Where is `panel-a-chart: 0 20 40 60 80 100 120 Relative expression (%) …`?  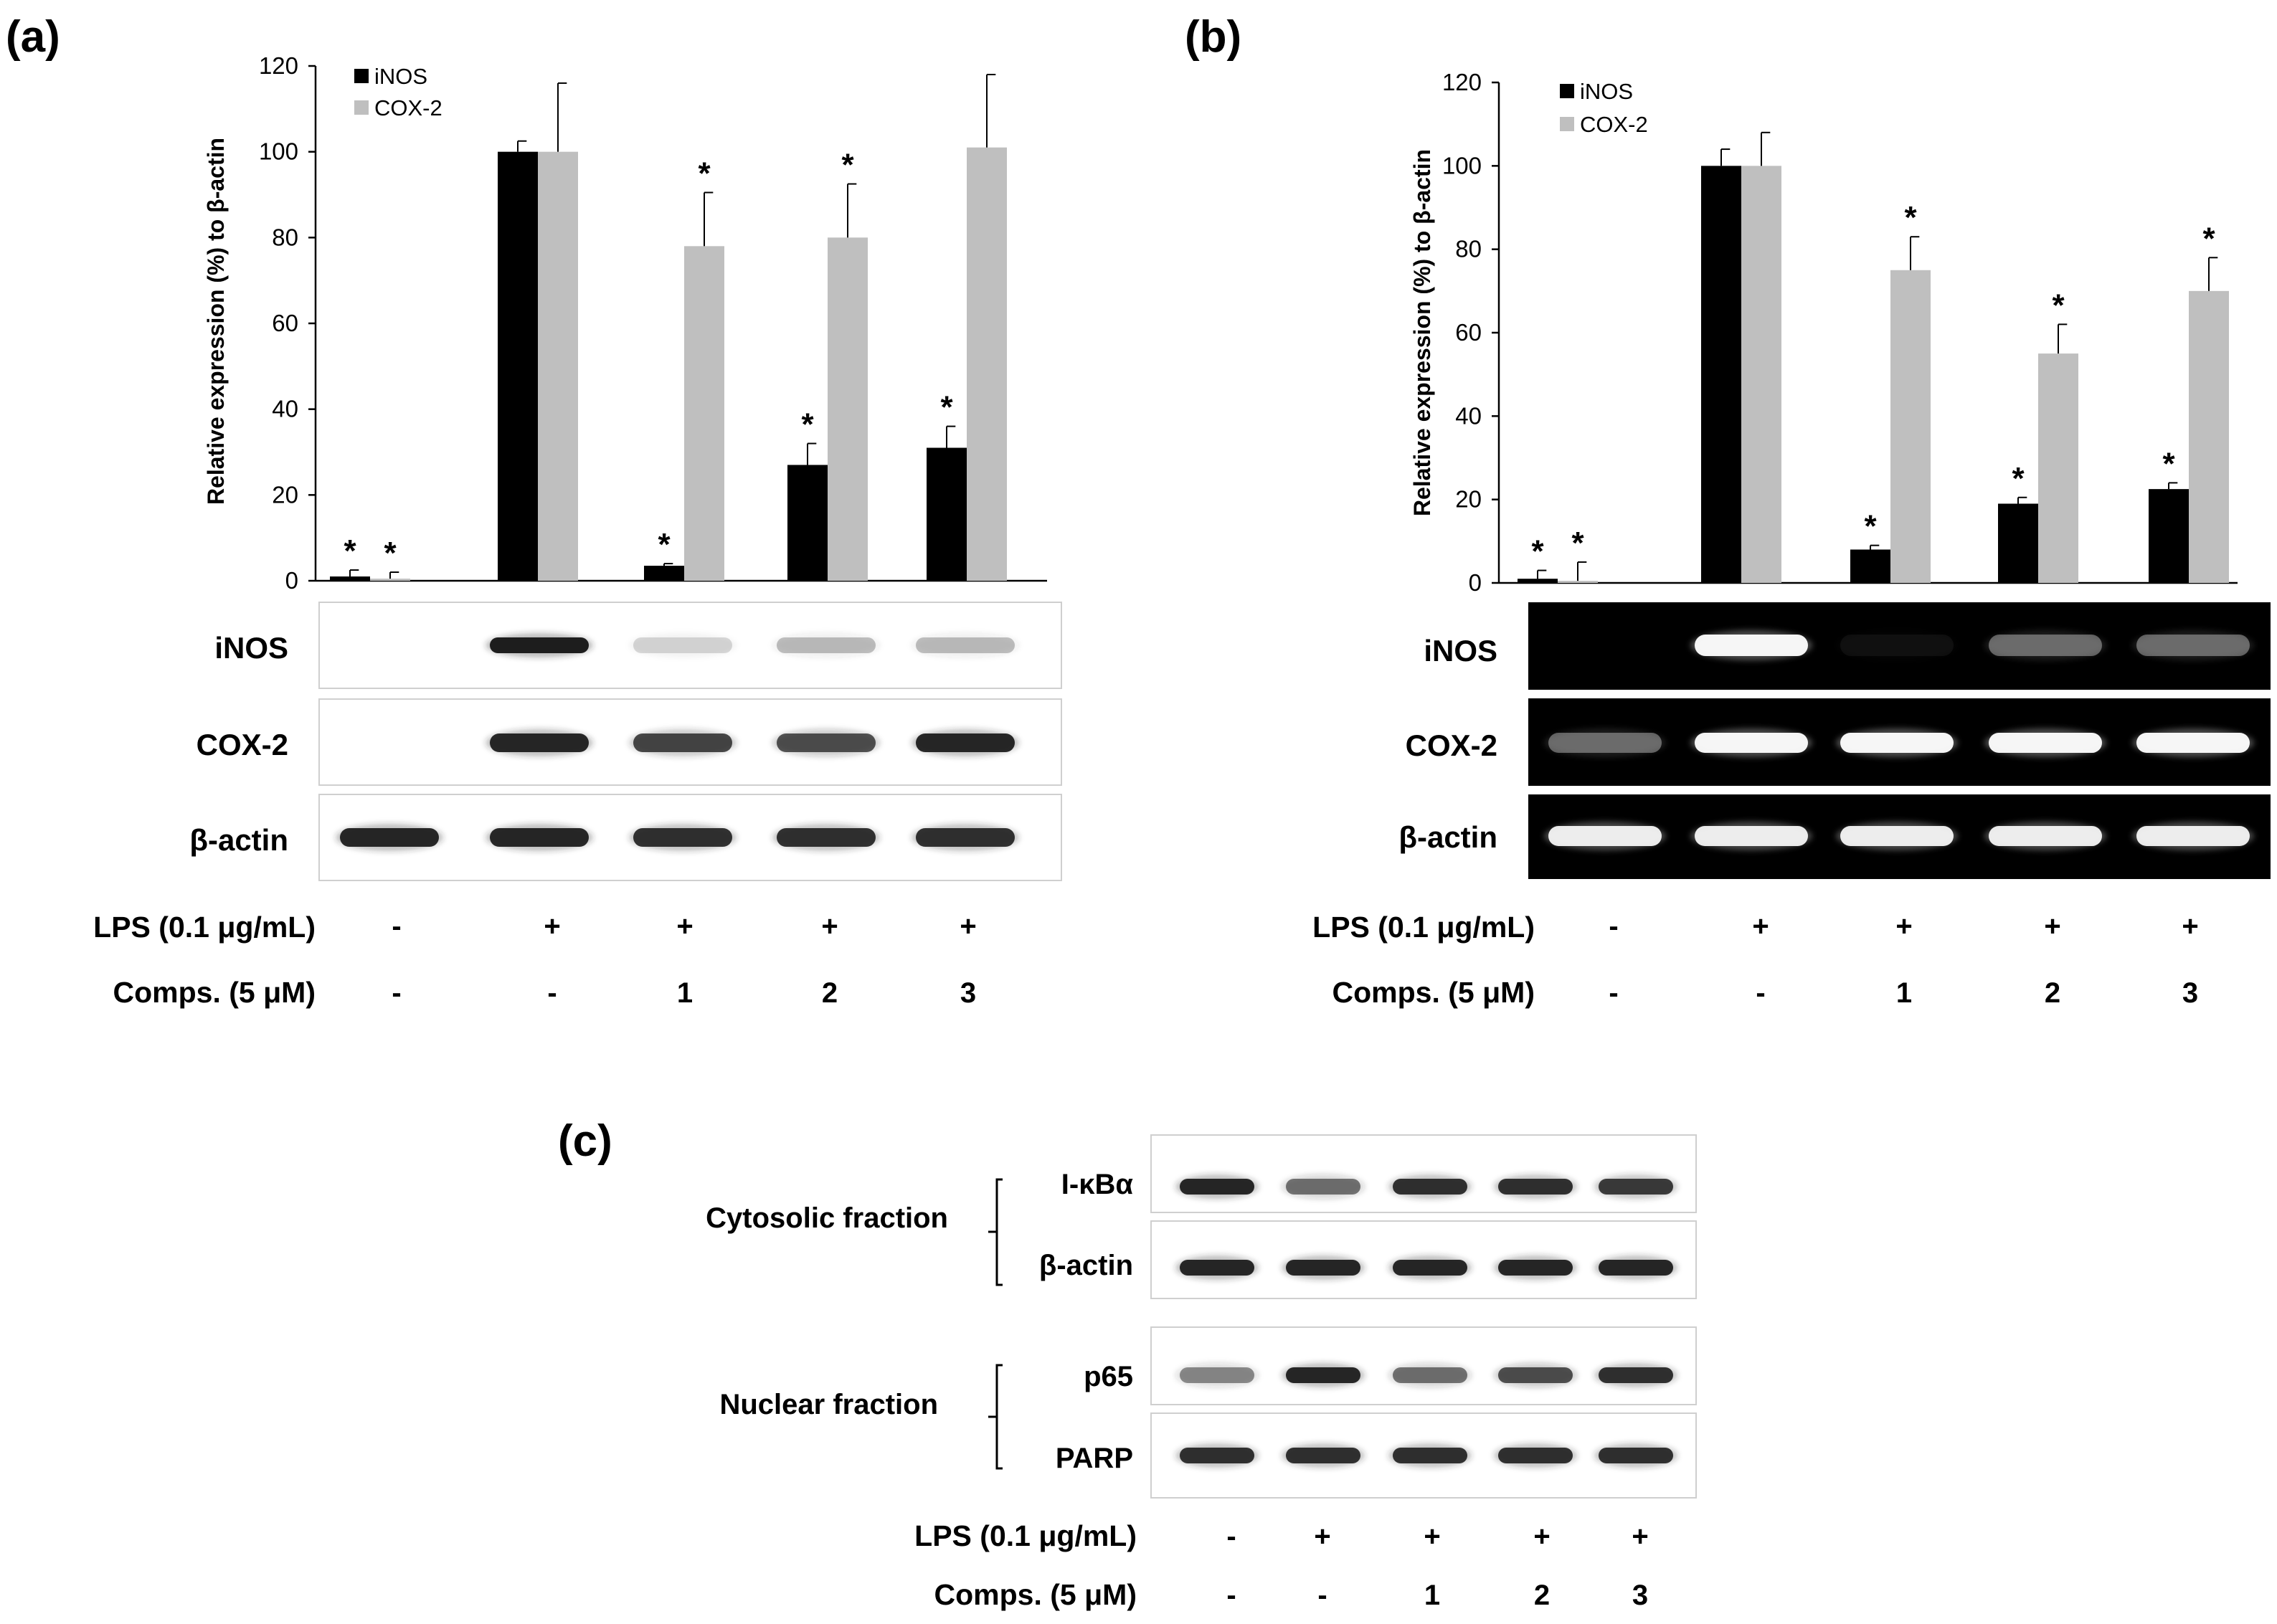 panel-a-chart: 0 20 40 60 80 100 120 Relative expression (%) … is located at coordinates (625, 323).